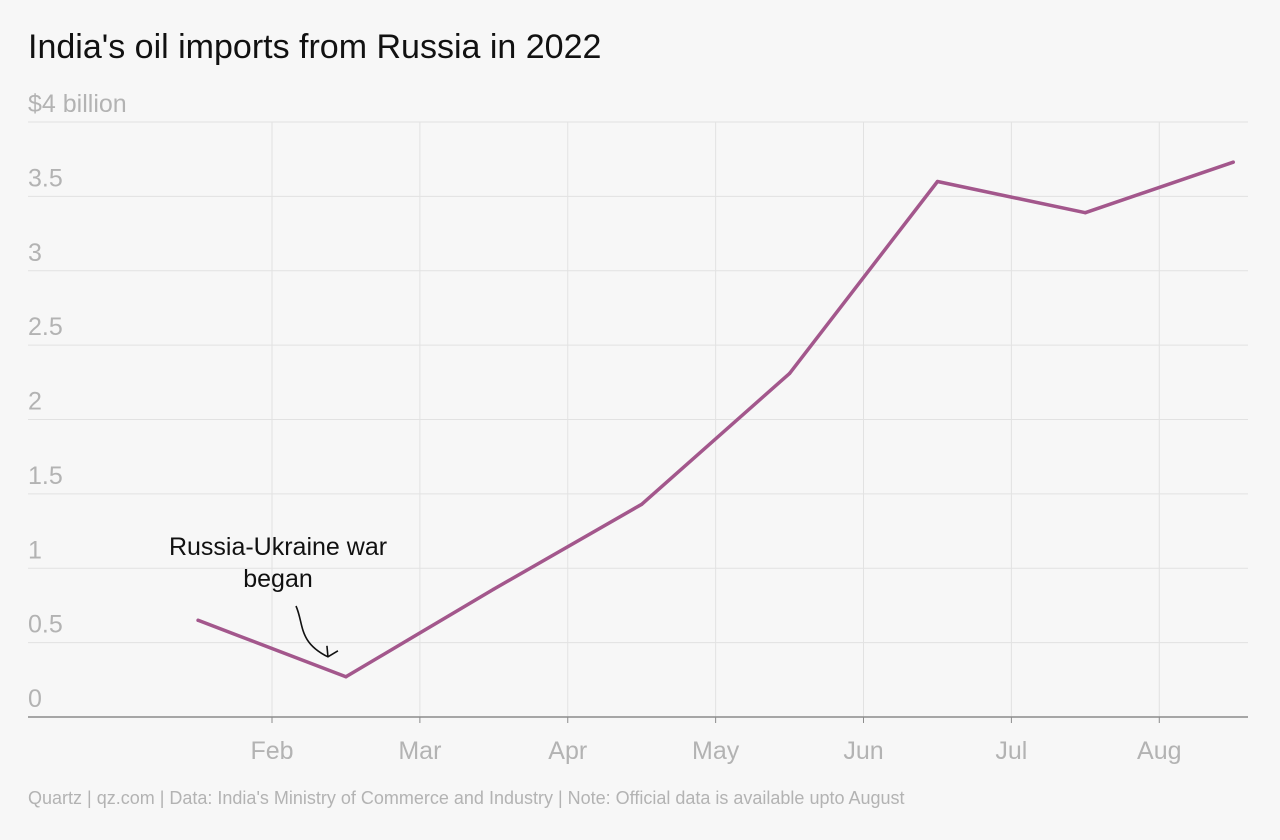 The width and height of the screenshot is (1280, 840). What do you see at coordinates (45, 476) in the screenshot?
I see `y-tick-label: 1.5` at bounding box center [45, 476].